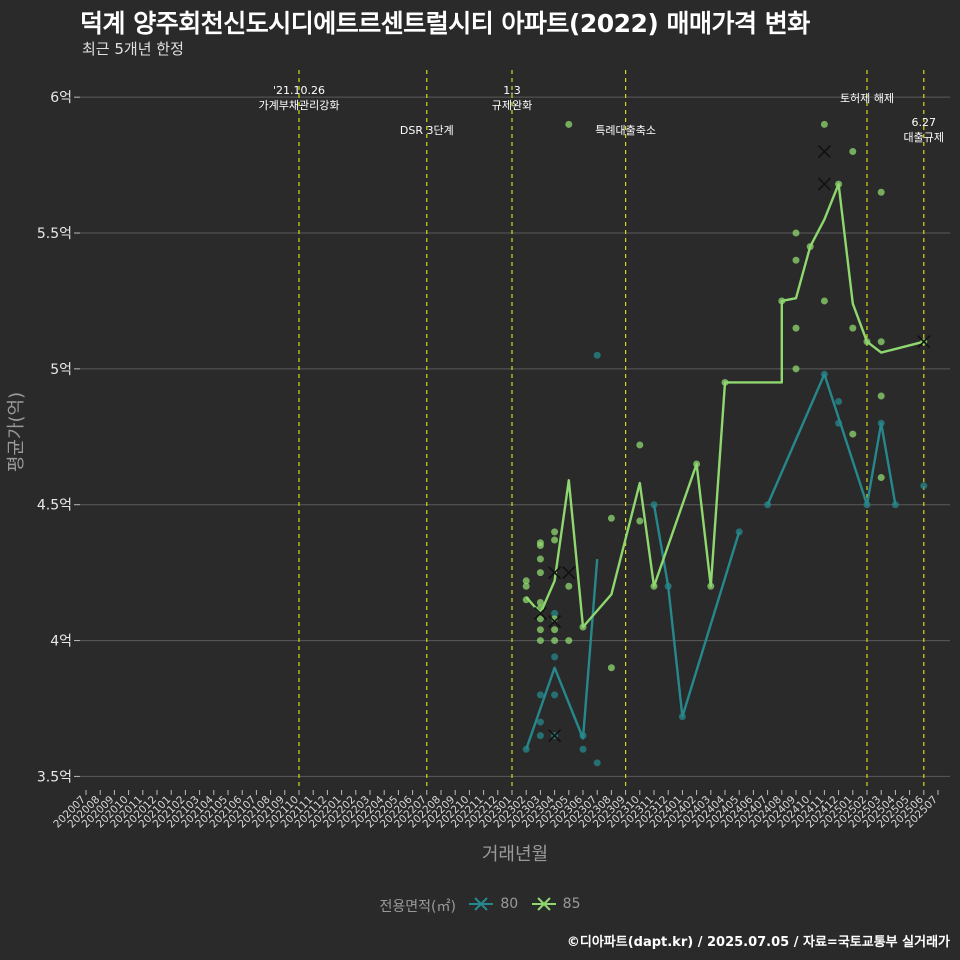  I want to click on legend: 전용면적(㎡) 80 85, so click(480, 906).